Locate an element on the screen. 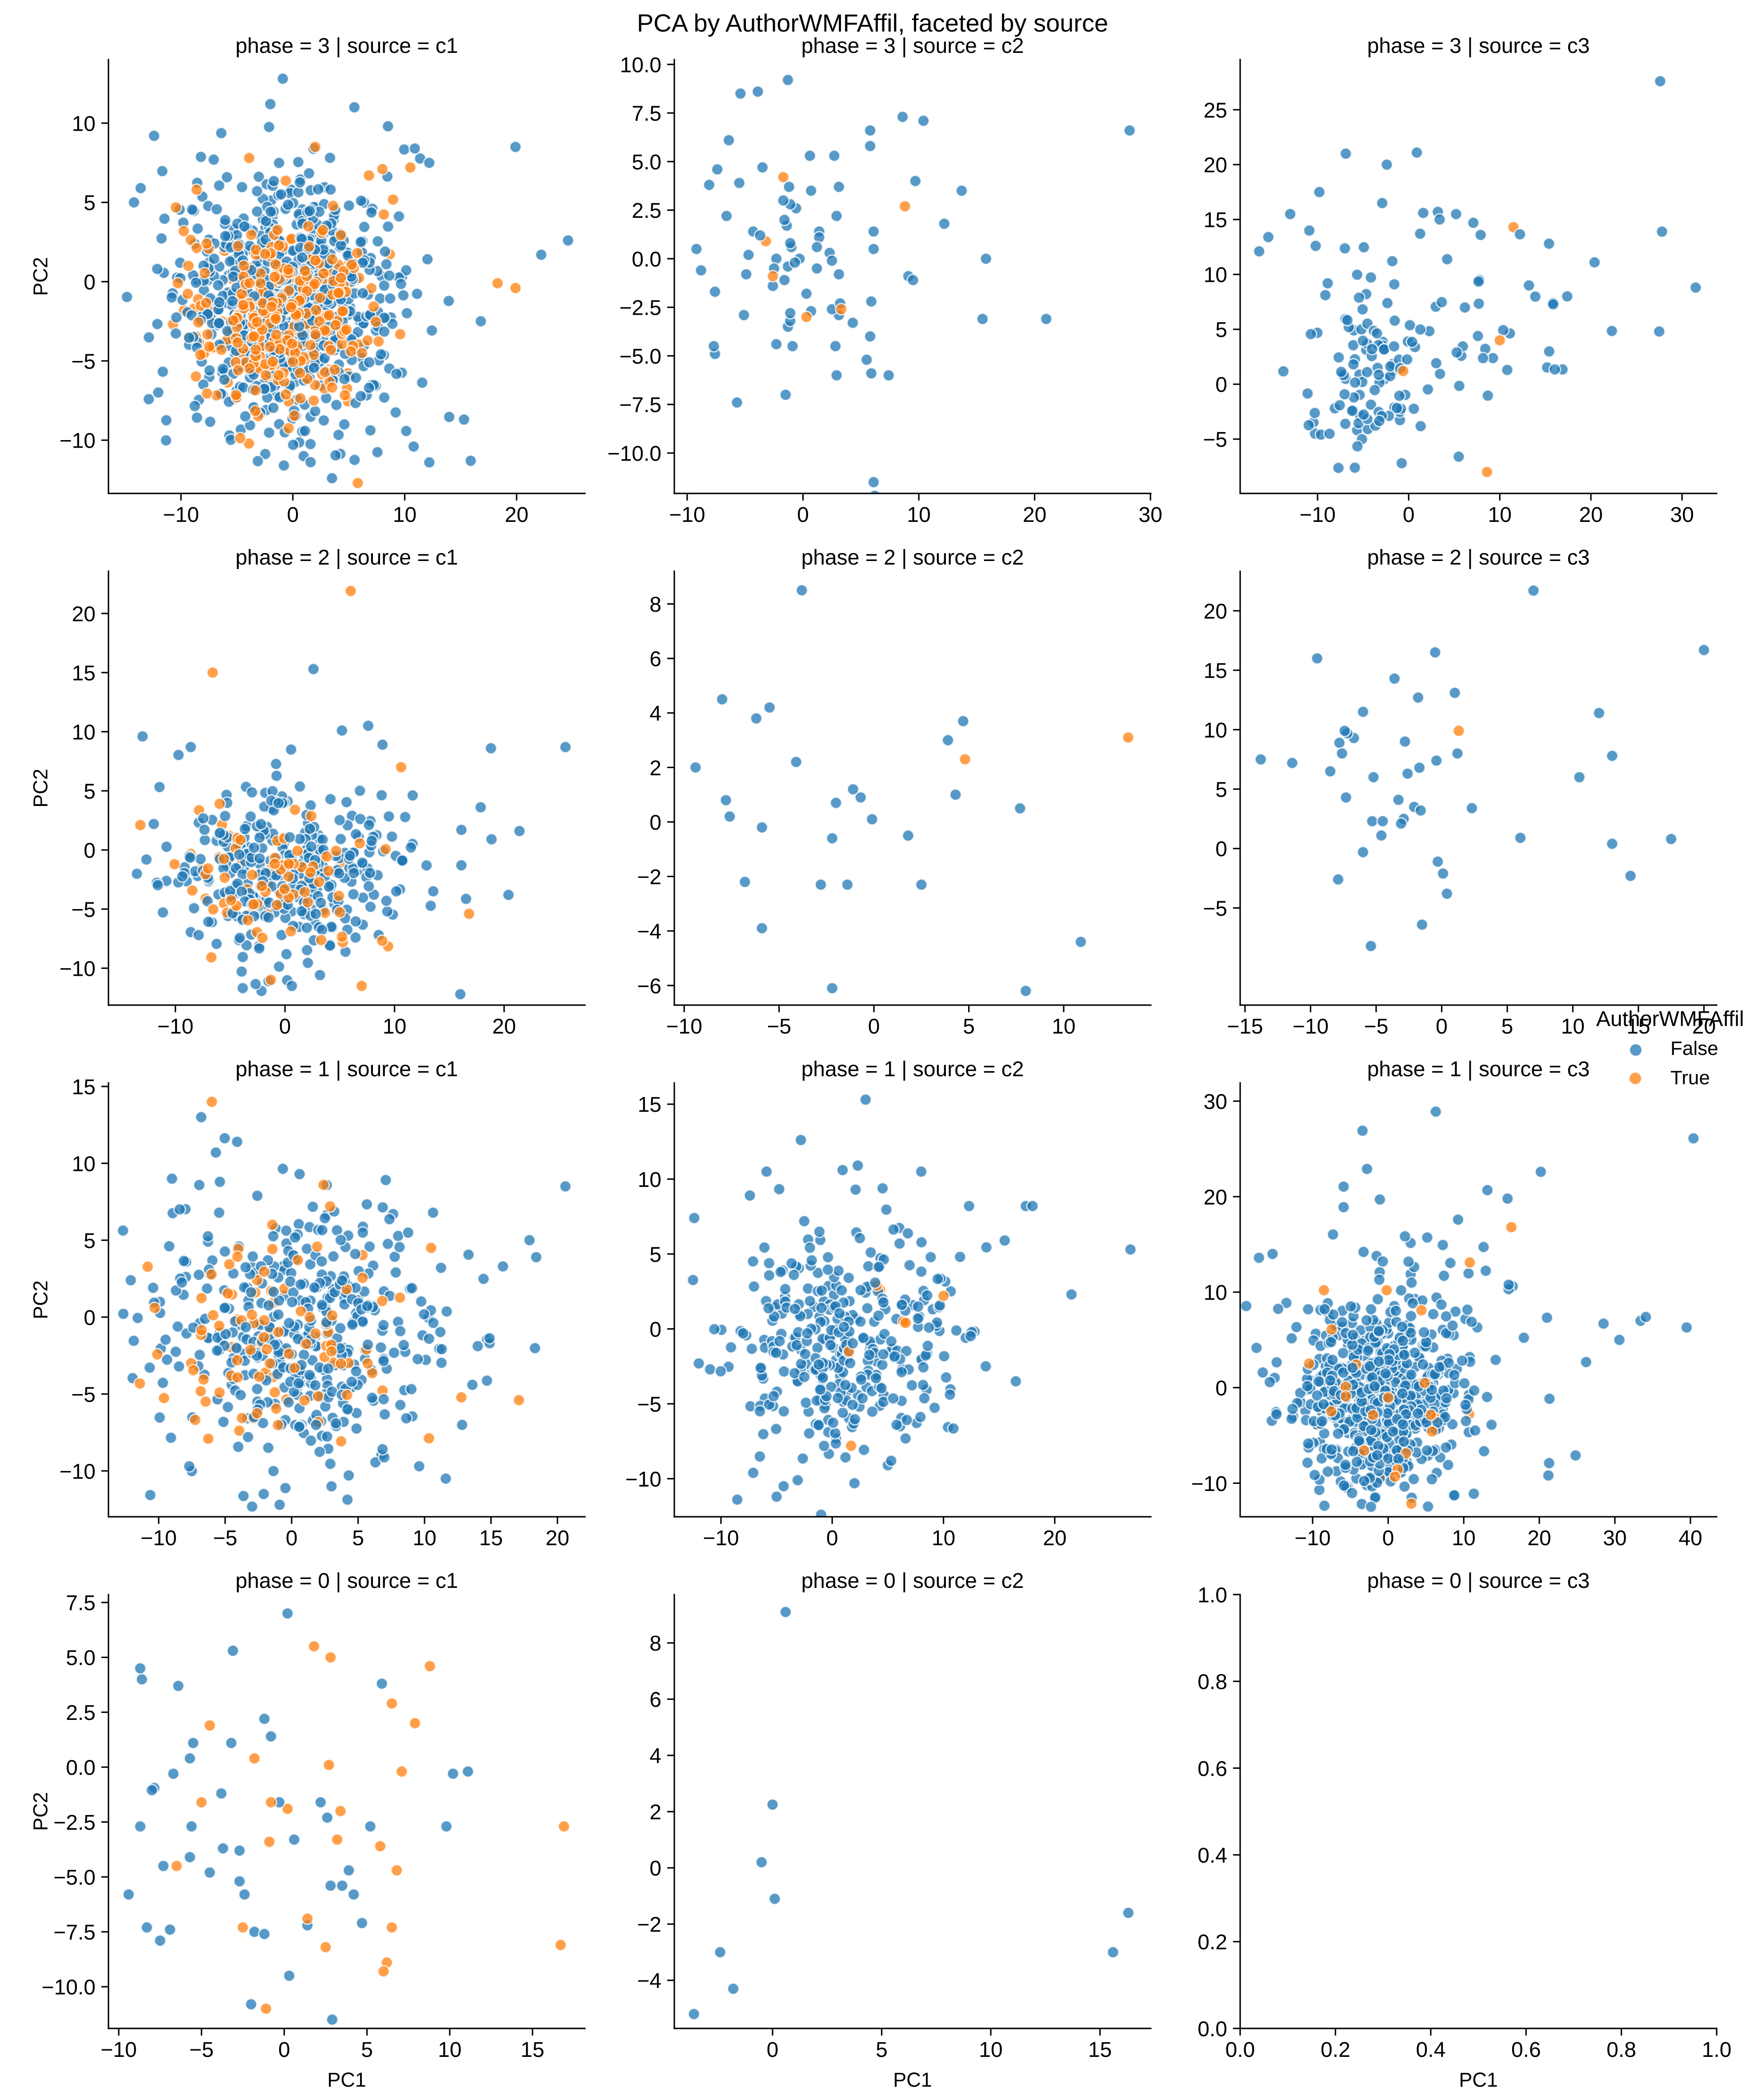  svg-text: 2.5 is located at coordinates (646, 211).